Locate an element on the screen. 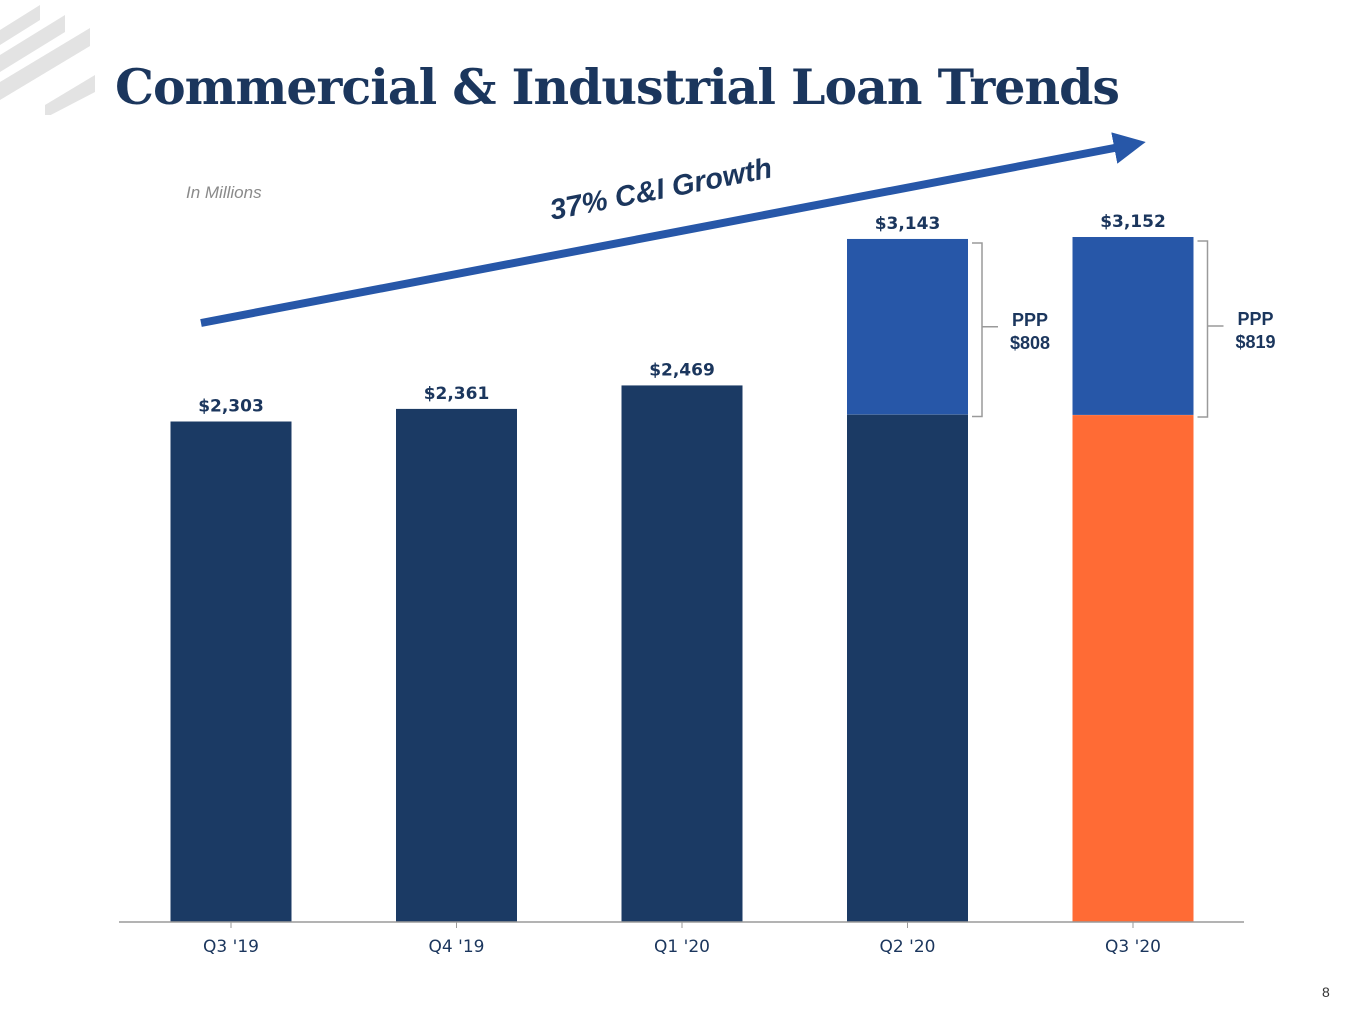  page-title: Commercial & Industrial Loan Trends is located at coordinates (617, 87).